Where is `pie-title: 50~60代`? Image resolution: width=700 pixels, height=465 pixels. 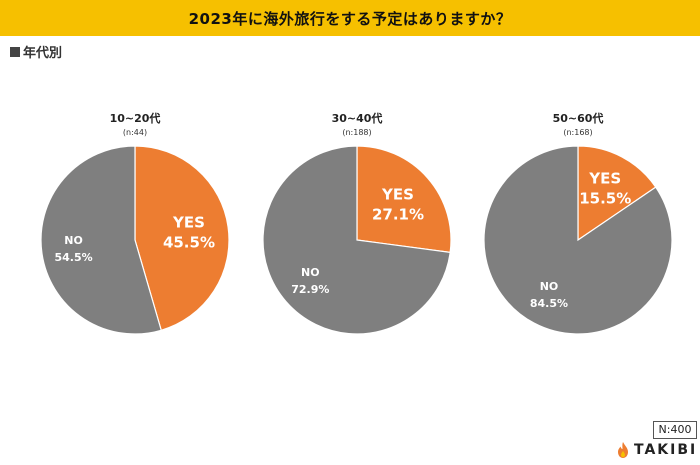 pie-title: 50~60代 is located at coordinates (578, 118).